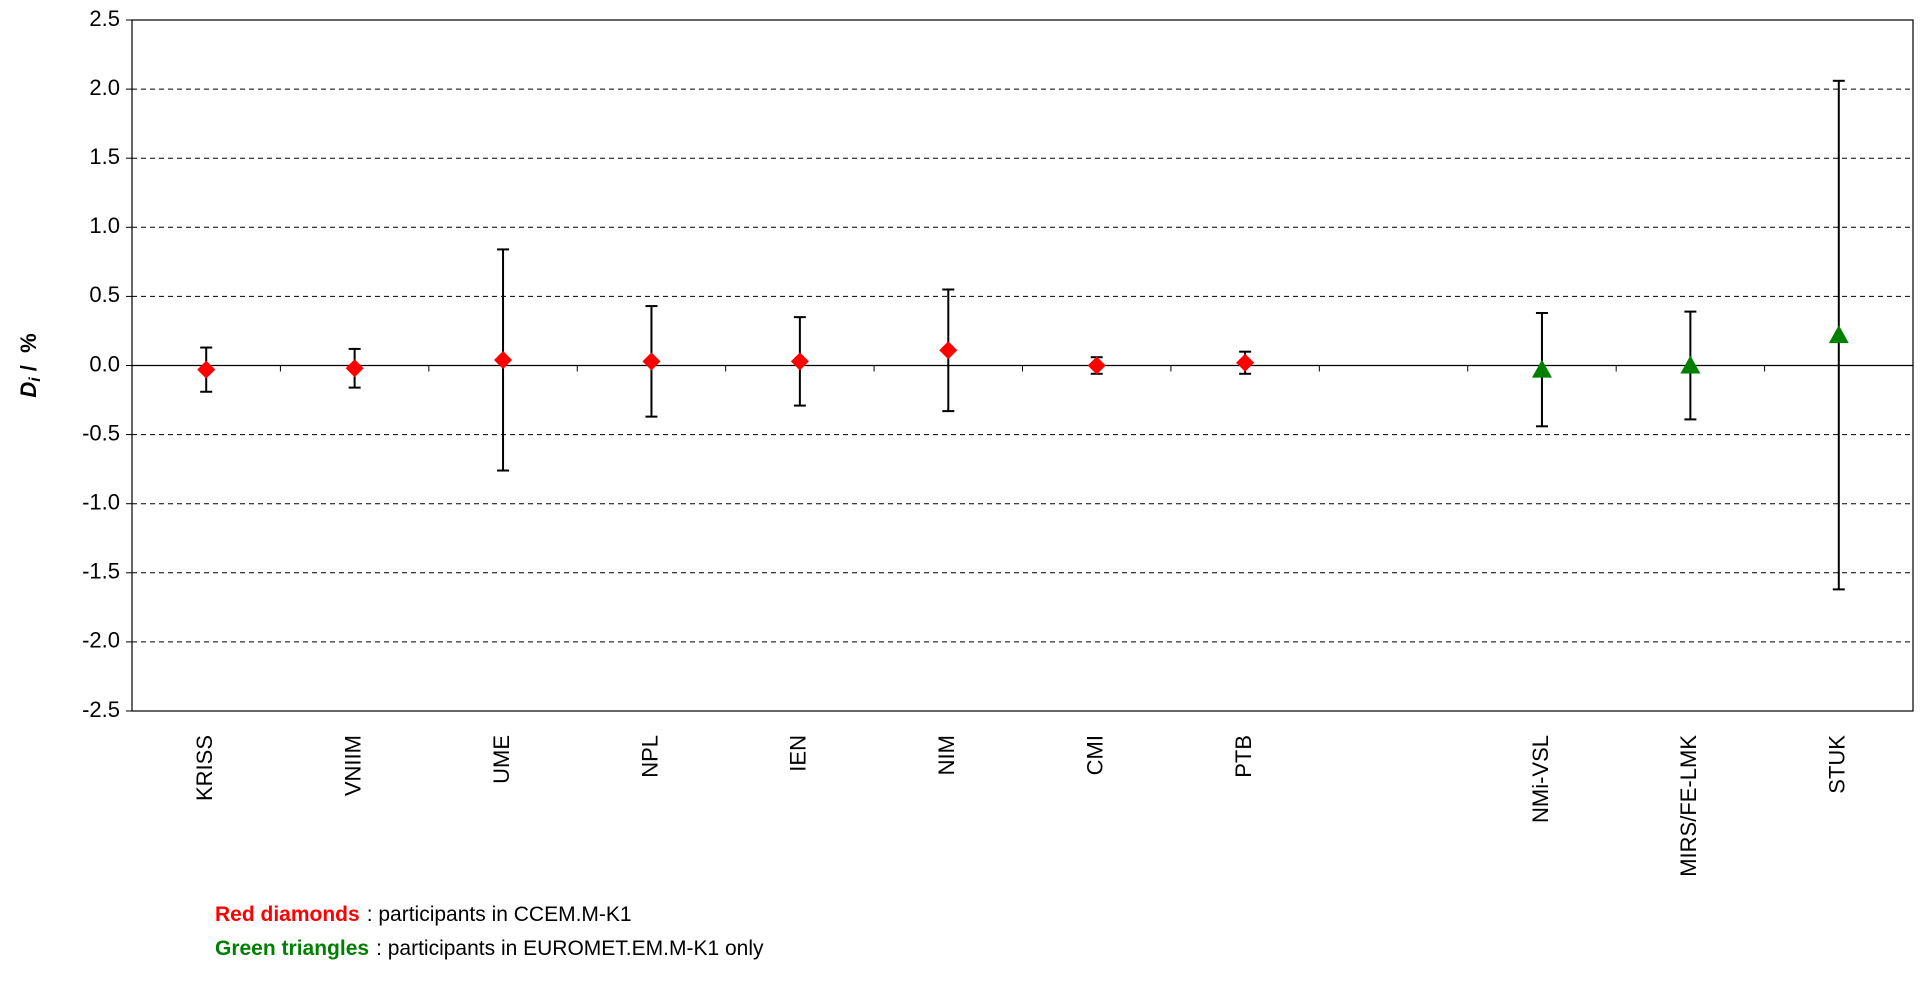 This screenshot has width=1927, height=993. Describe the element at coordinates (292, 948) in the screenshot. I see `legend-name: Green triangles` at that location.